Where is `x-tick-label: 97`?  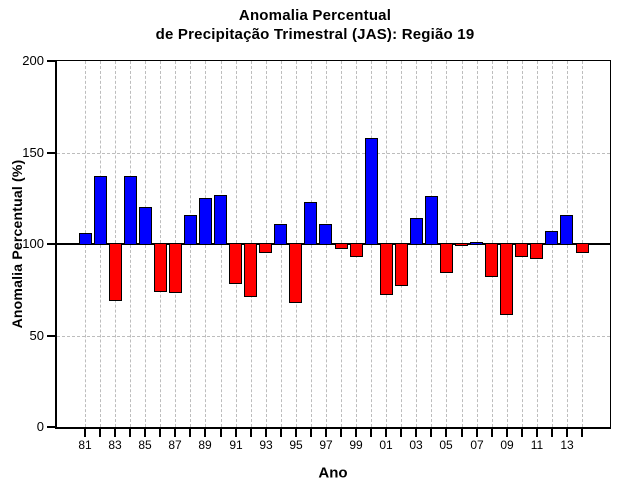
x-tick-label: 97 is located at coordinates (326, 445).